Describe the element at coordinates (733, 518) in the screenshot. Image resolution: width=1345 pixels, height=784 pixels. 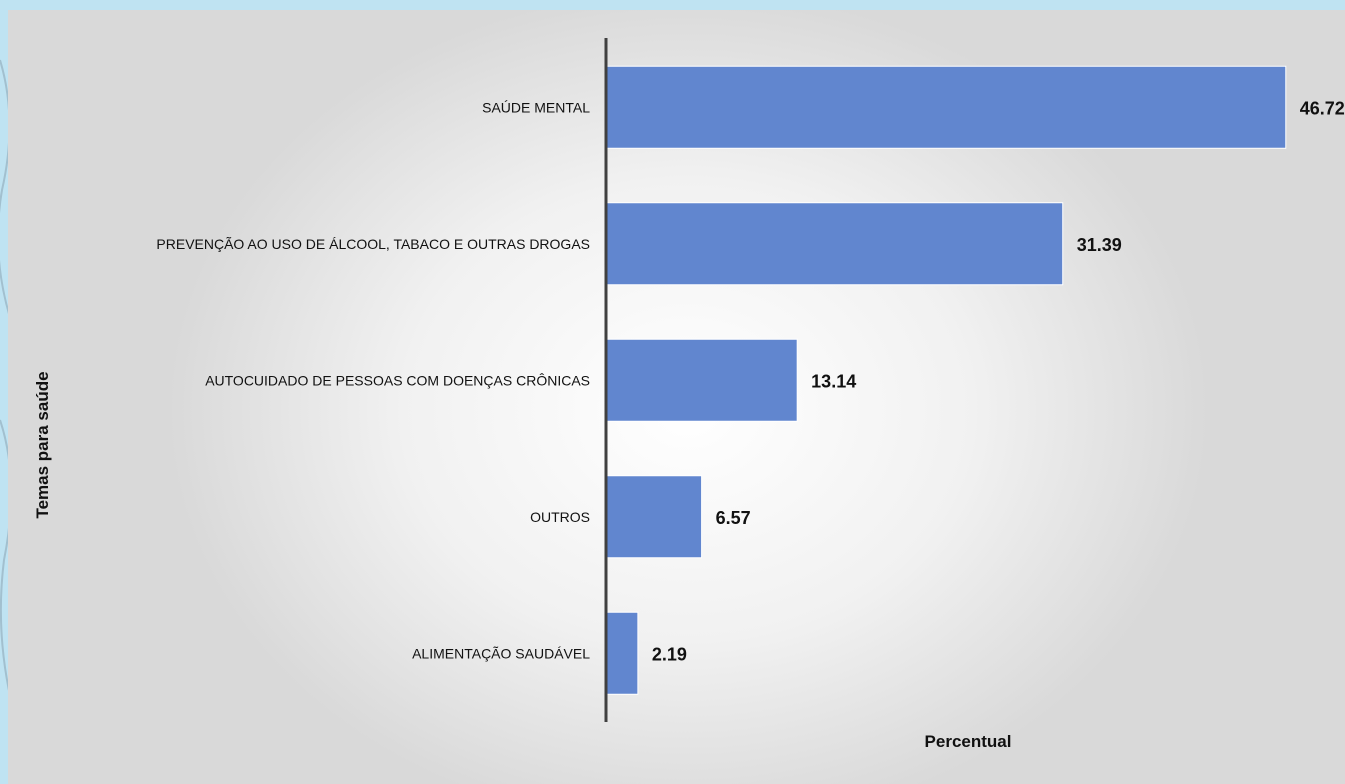
I see `value-label: 6.57` at that location.